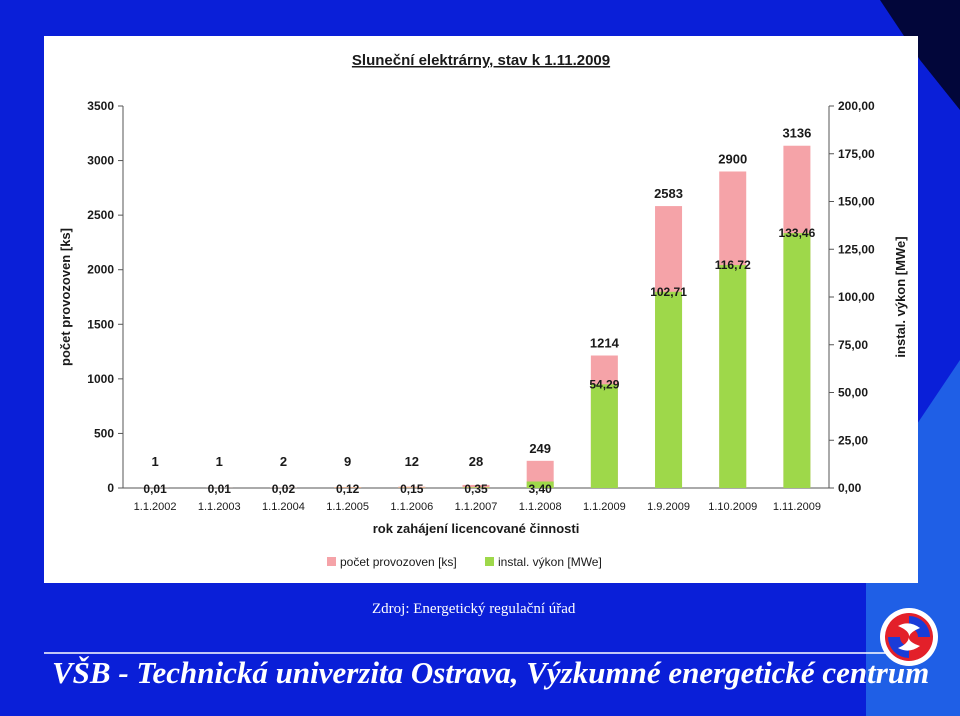 Image resolution: width=960 pixels, height=716 pixels. What do you see at coordinates (110, 488) in the screenshot?
I see `y-tick-label: 0` at bounding box center [110, 488].